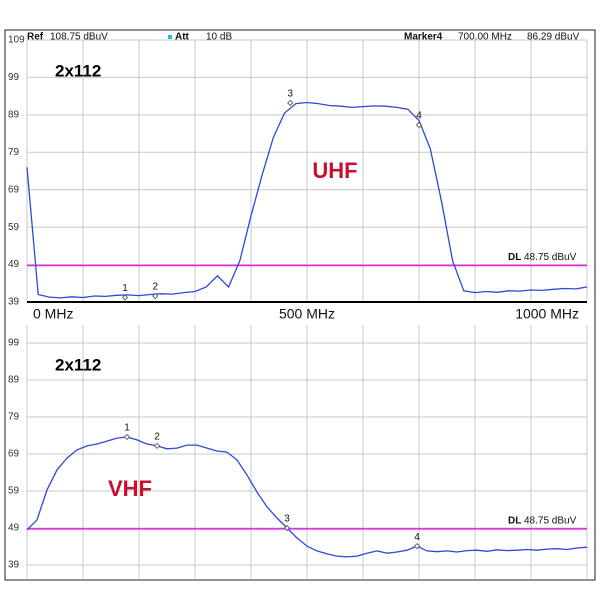 The width and height of the screenshot is (600, 605). I want to click on att-value: 10 dB, so click(219, 37).